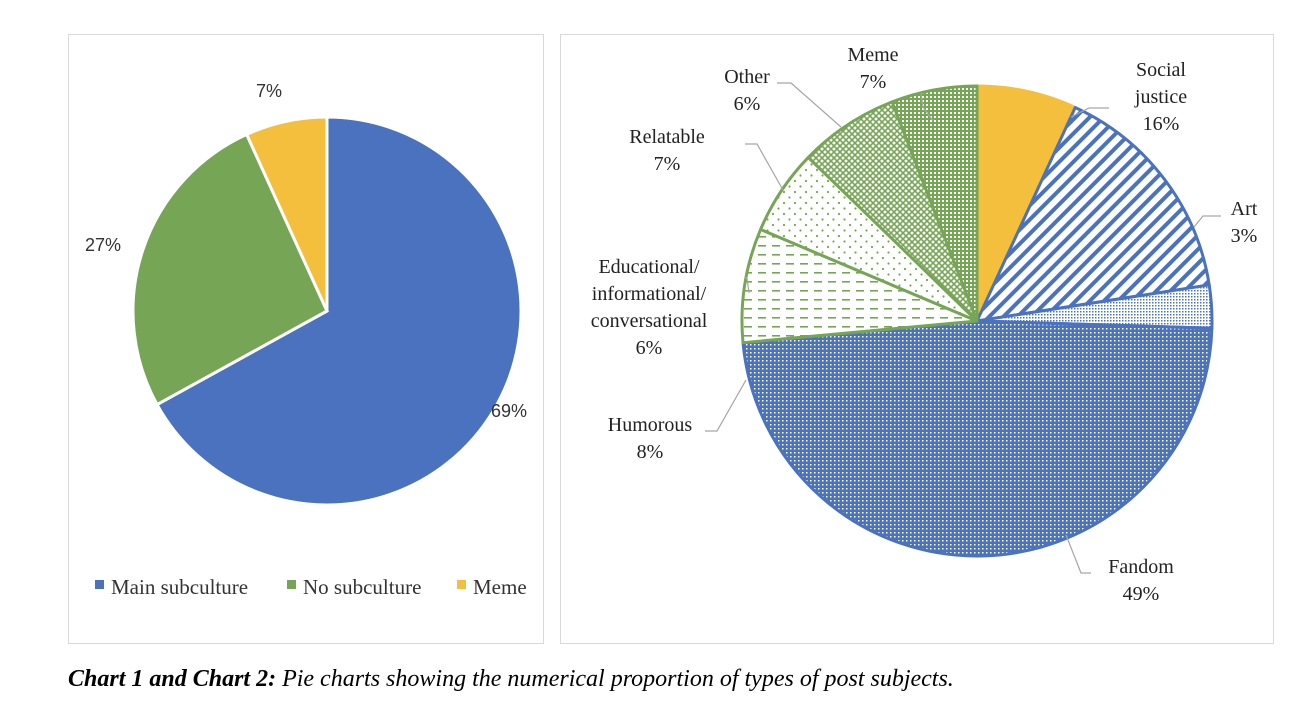 This screenshot has height=714, width=1314. What do you see at coordinates (1207, 221) in the screenshot?
I see `leader-line-art` at bounding box center [1207, 221].